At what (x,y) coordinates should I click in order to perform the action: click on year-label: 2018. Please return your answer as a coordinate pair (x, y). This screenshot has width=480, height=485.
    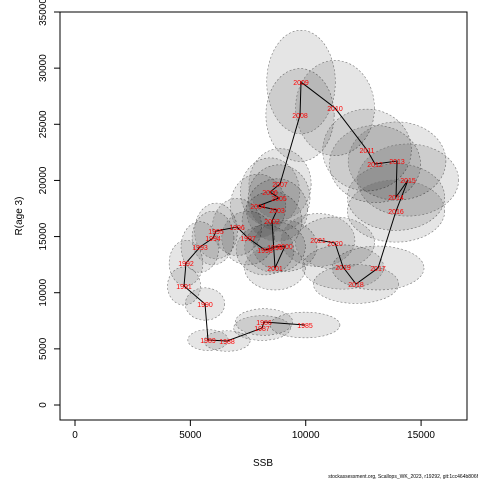
    Looking at the image, I should click on (356, 285).